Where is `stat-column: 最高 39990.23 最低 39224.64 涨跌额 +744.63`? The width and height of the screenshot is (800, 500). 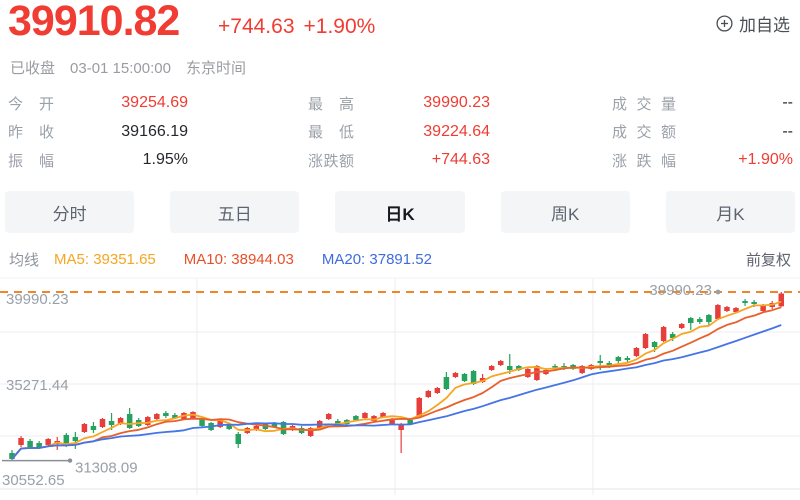 stat-column: 最高 39990.23 最低 39224.64 涨跌额 +744.63 is located at coordinates (399, 132).